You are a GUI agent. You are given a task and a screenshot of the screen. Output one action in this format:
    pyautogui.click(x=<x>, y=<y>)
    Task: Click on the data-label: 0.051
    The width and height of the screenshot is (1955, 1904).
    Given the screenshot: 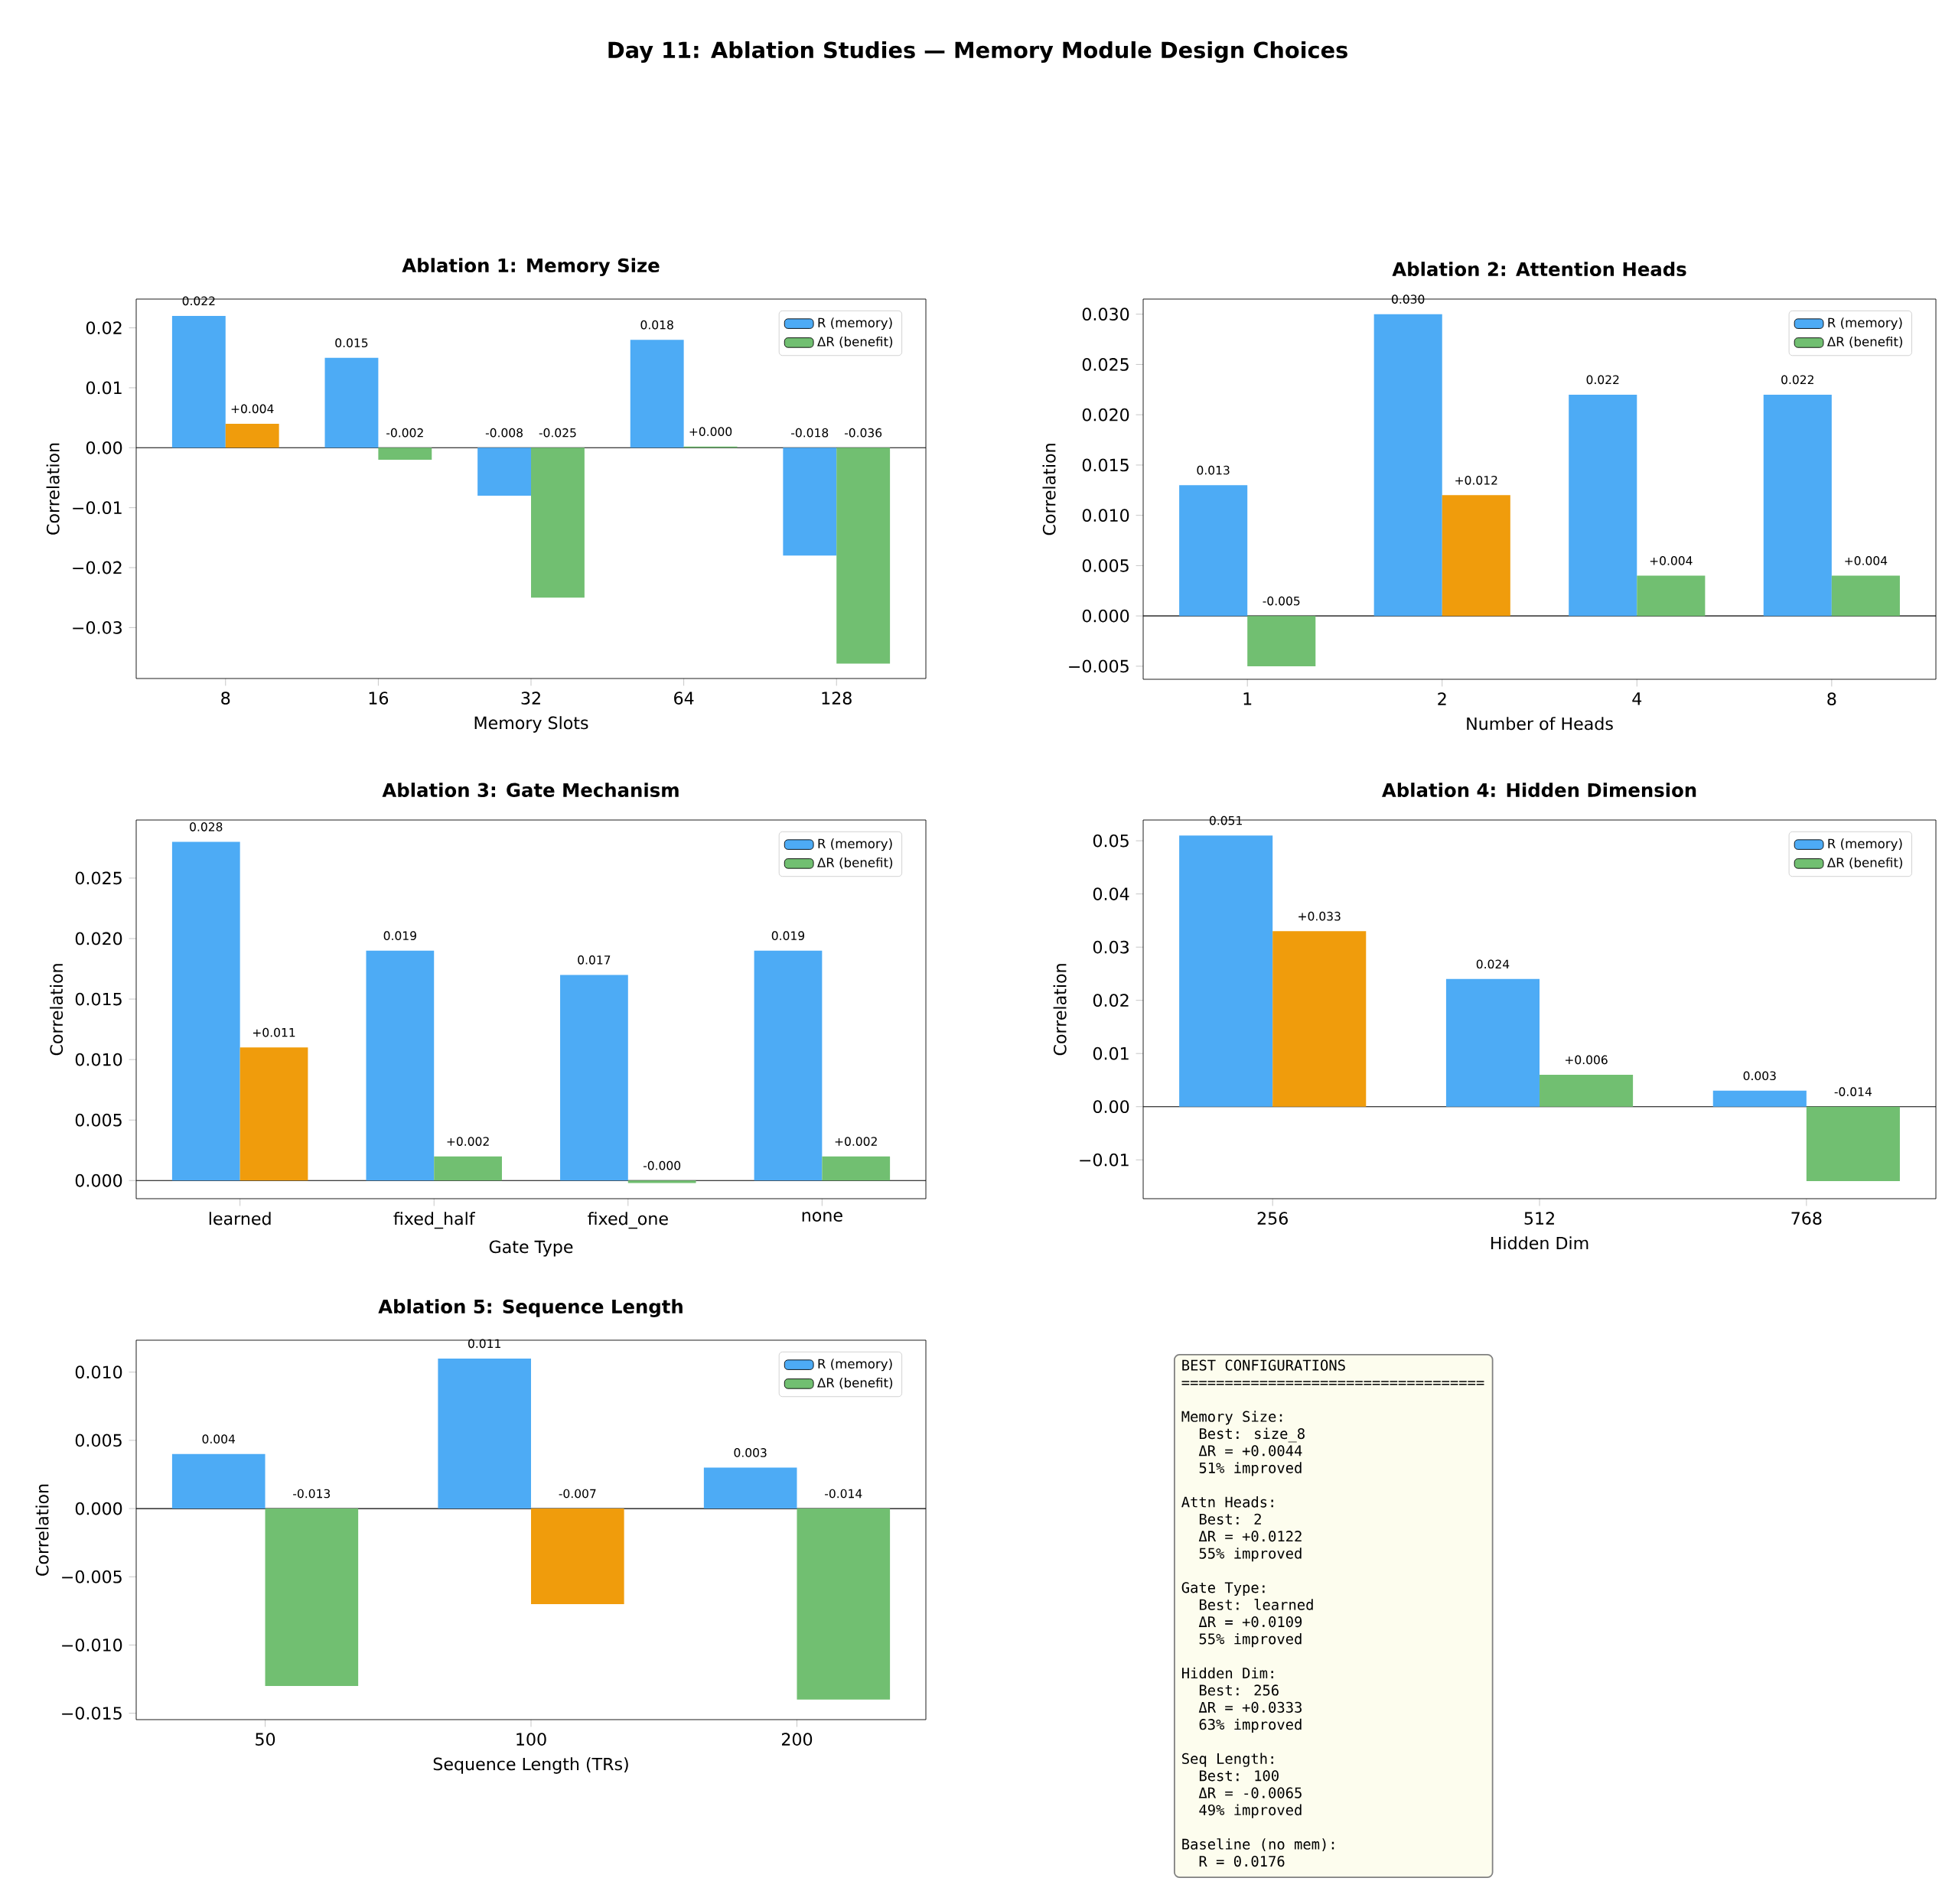 What is the action you would take?
    pyautogui.click(x=1225, y=820)
    